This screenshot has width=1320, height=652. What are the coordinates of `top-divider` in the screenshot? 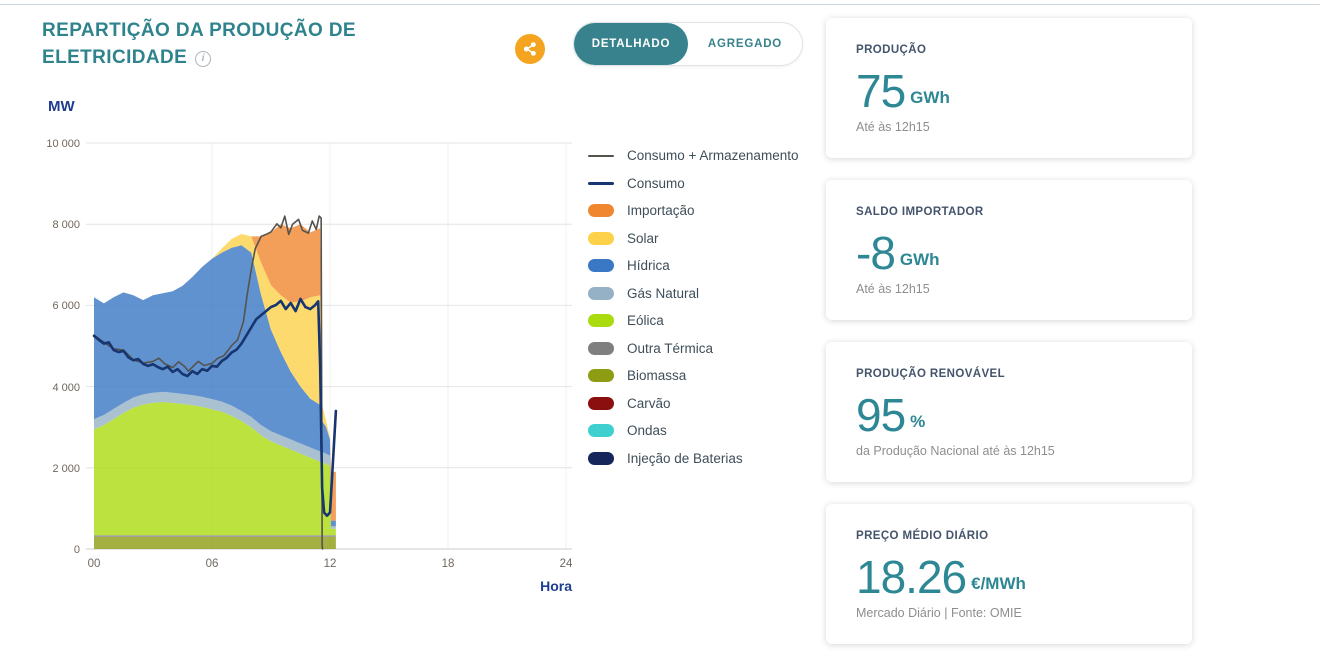 It's located at (660, 4).